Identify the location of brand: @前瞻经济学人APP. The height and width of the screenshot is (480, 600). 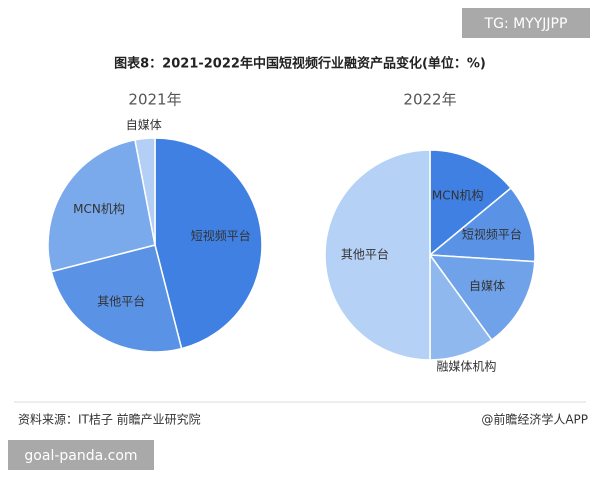
(534, 419).